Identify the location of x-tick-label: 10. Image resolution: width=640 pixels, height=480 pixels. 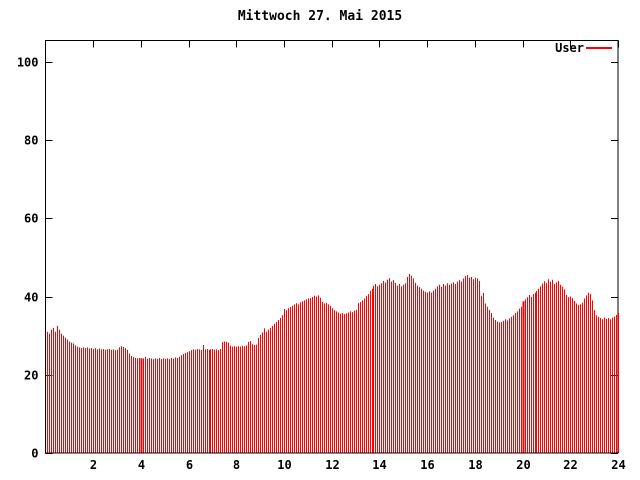
(284, 465).